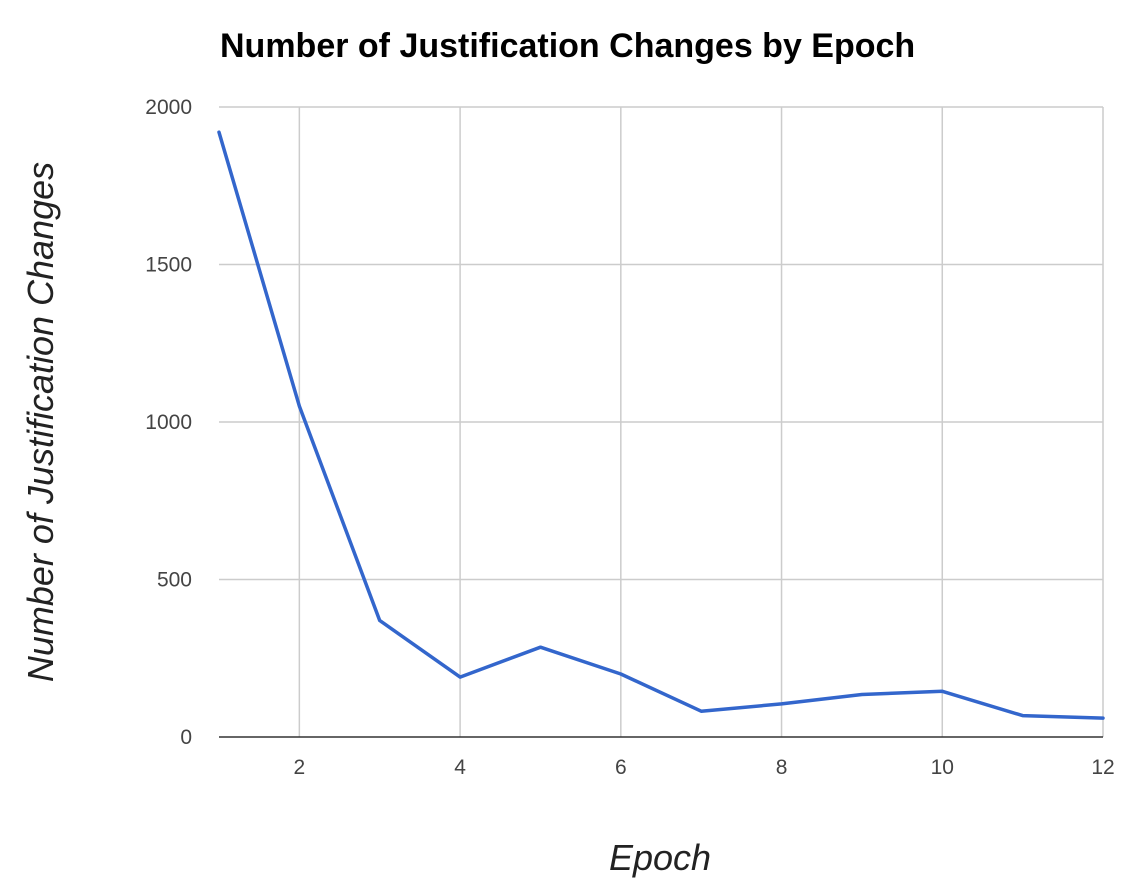 This screenshot has width=1142, height=891. Describe the element at coordinates (660, 857) in the screenshot. I see `x-axis-label: Epoch` at that location.